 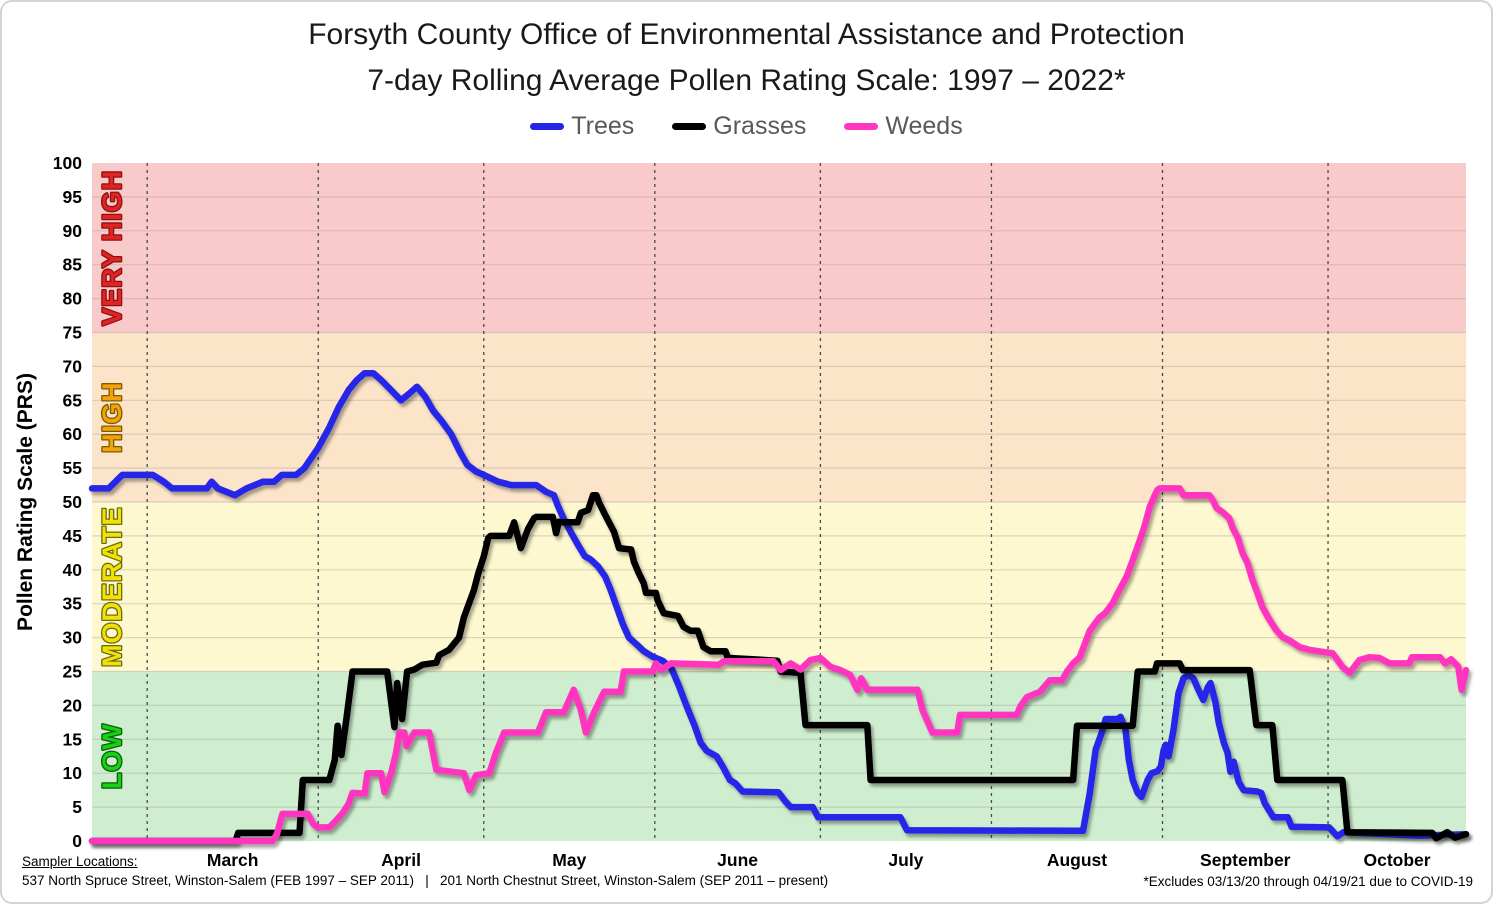 I want to click on svg-text: 5, so click(x=77, y=807).